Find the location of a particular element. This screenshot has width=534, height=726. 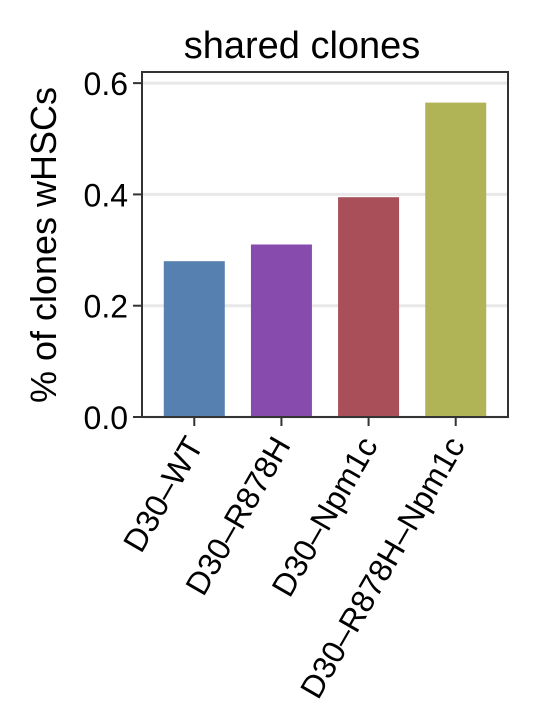

y-tick-label: 0.2 is located at coordinates (106, 307).